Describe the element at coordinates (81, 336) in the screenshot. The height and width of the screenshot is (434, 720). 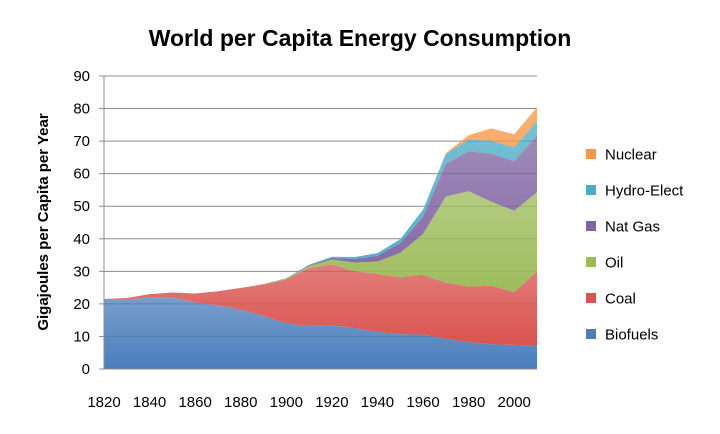
I see `y-tick-label-10: 10` at that location.